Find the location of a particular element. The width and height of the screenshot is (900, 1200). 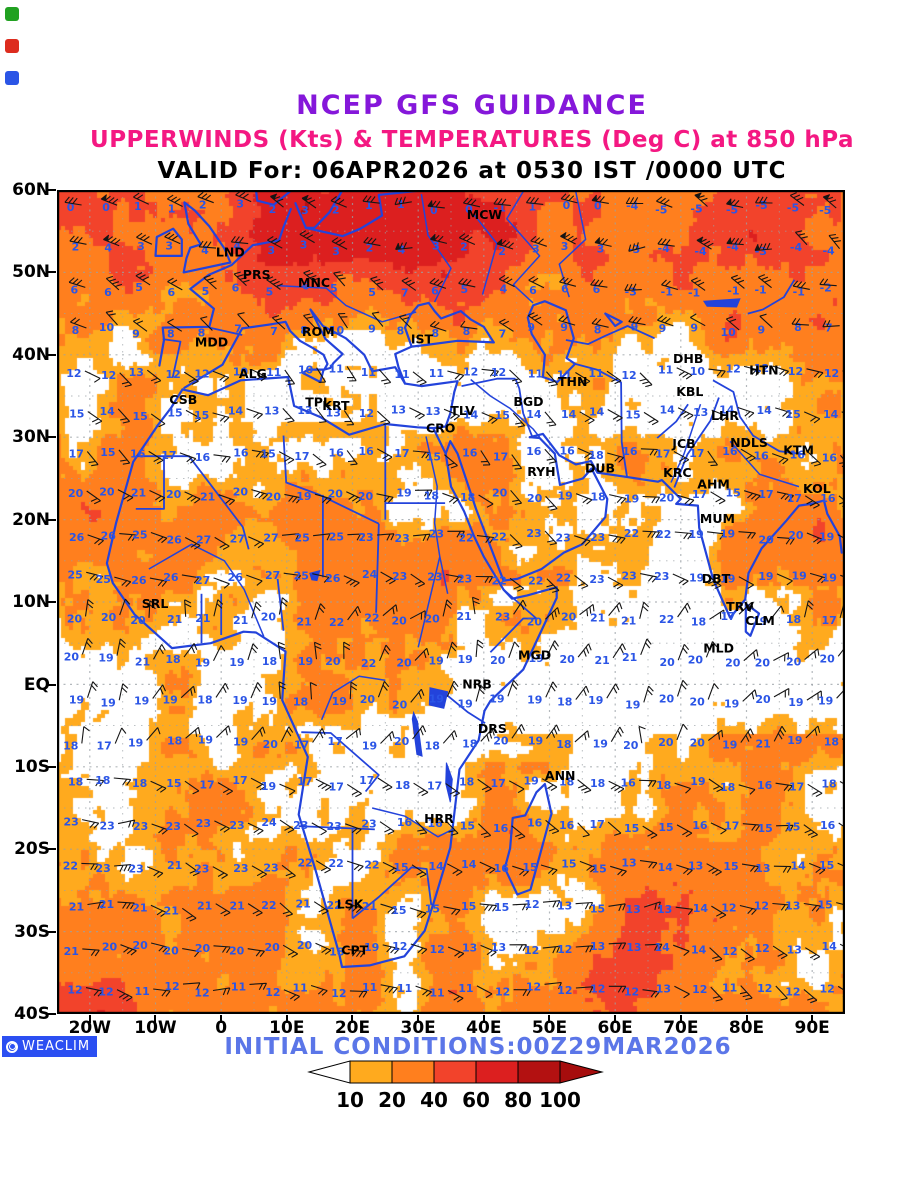

city-label: DBT is located at coordinates (716, 578).